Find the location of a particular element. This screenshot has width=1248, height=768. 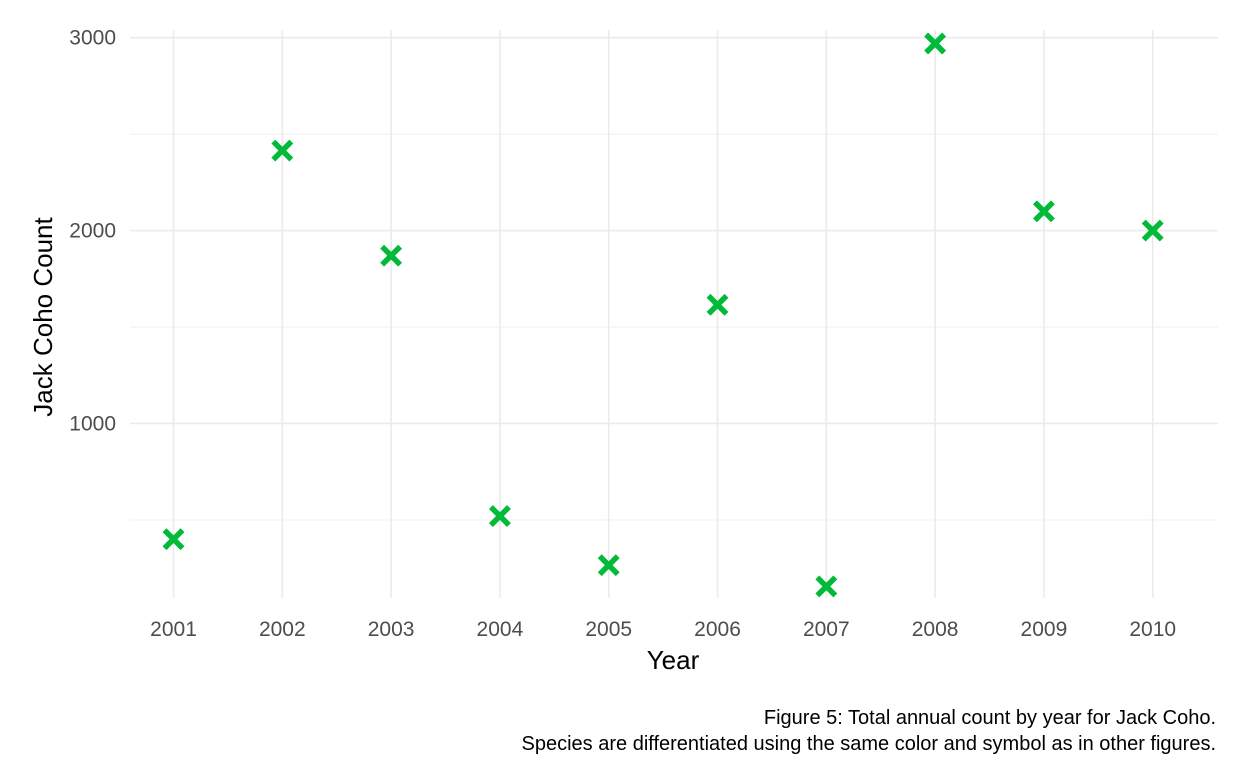

x-tick-label: 2003 is located at coordinates (391, 629).